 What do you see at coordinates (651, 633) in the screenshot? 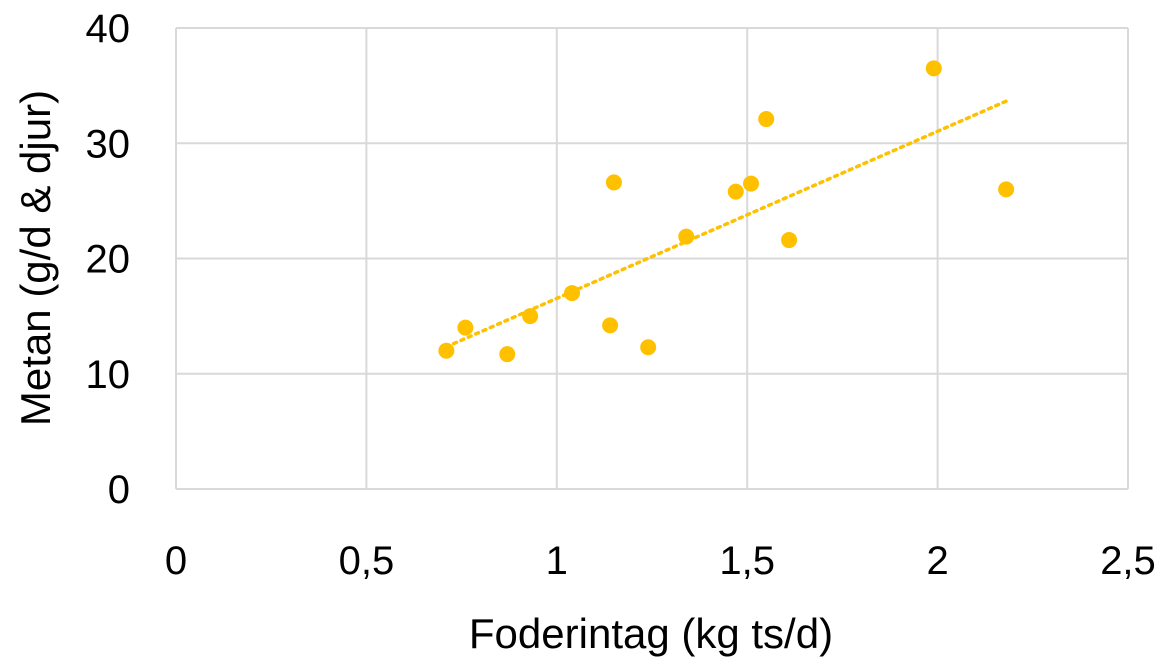
I see `x-axis-title: Foderintag (kg ts/d)` at bounding box center [651, 633].